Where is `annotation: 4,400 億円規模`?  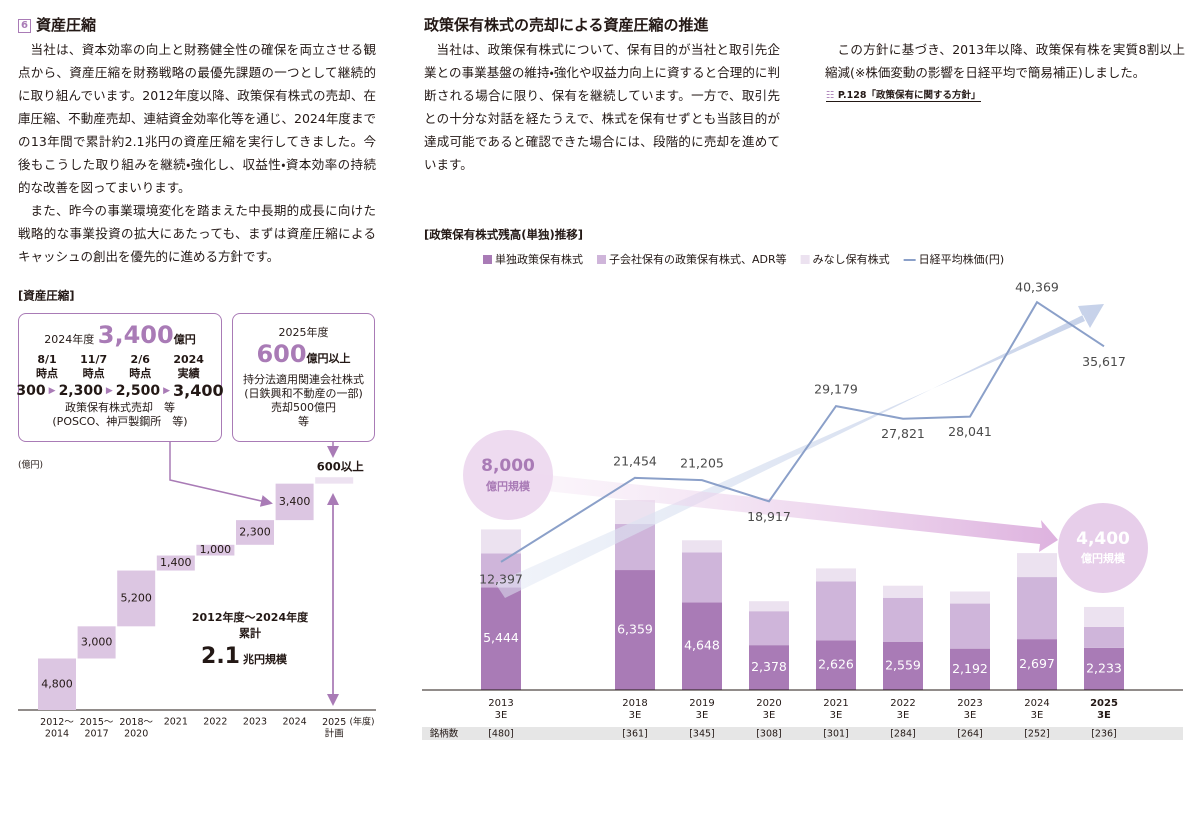 annotation: 4,400 億円規模 is located at coordinates (1103, 548).